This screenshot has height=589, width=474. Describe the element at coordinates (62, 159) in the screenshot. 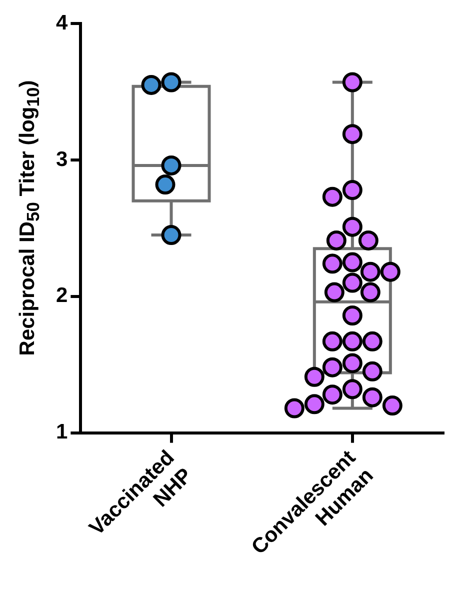

I see `y-tick-label: 3` at that location.